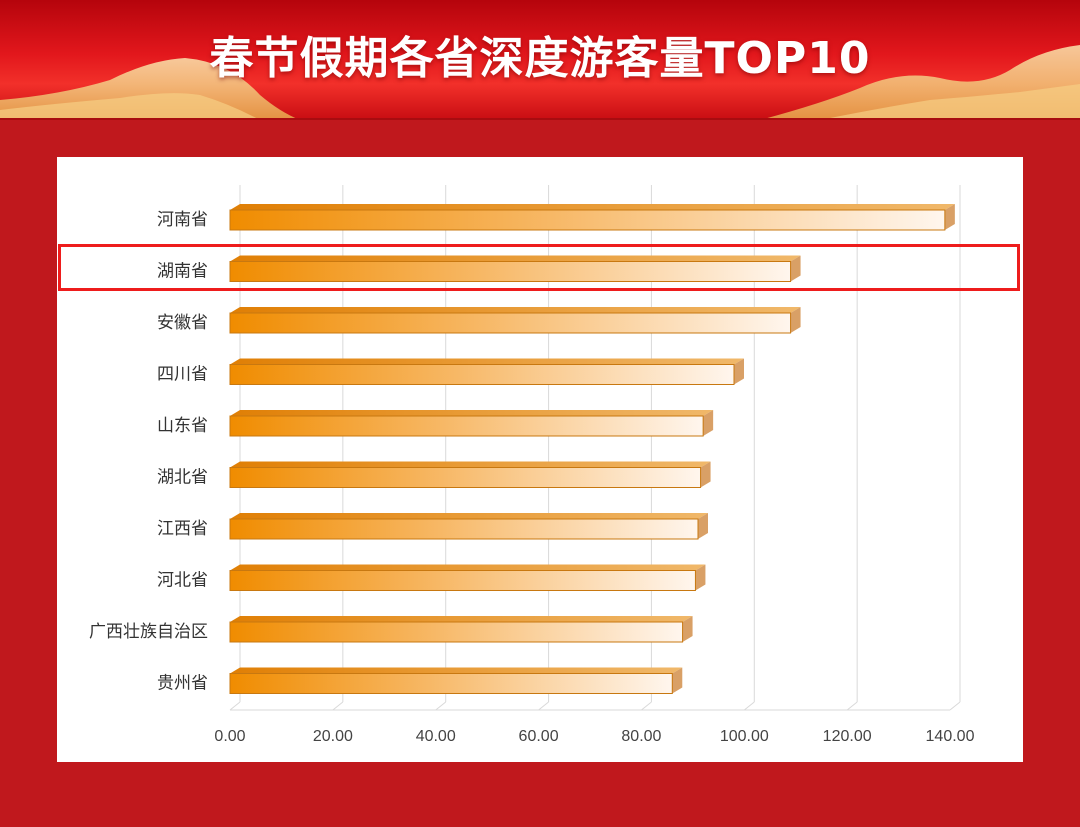 This screenshot has height=827, width=1080. What do you see at coordinates (182, 426) in the screenshot?
I see `category-label: 山东省` at bounding box center [182, 426].